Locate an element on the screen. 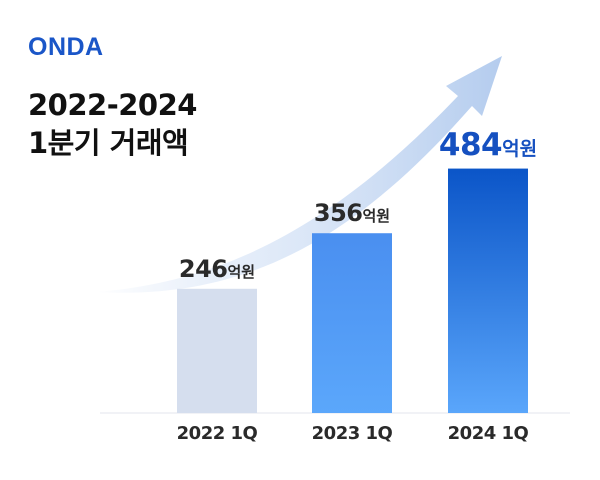 This screenshot has width=600, height=480. value-label: 484억원 is located at coordinates (488, 145).